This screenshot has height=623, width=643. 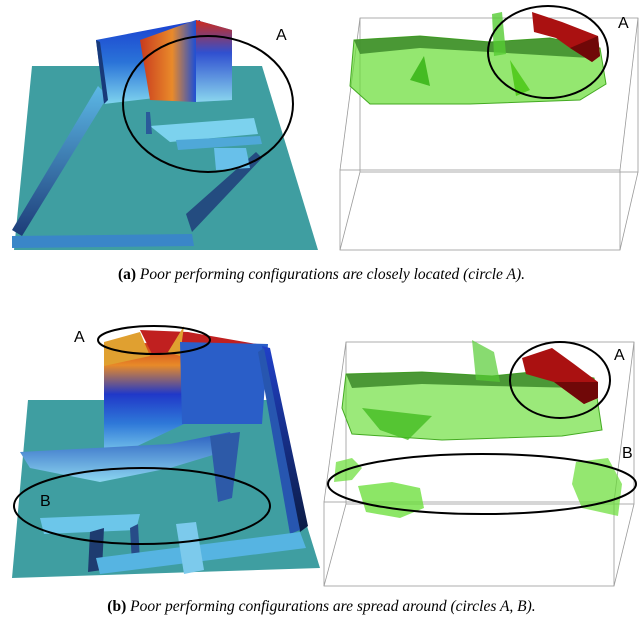 What do you see at coordinates (391, 500) in the screenshot?
I see `green-blob-middle` at bounding box center [391, 500].